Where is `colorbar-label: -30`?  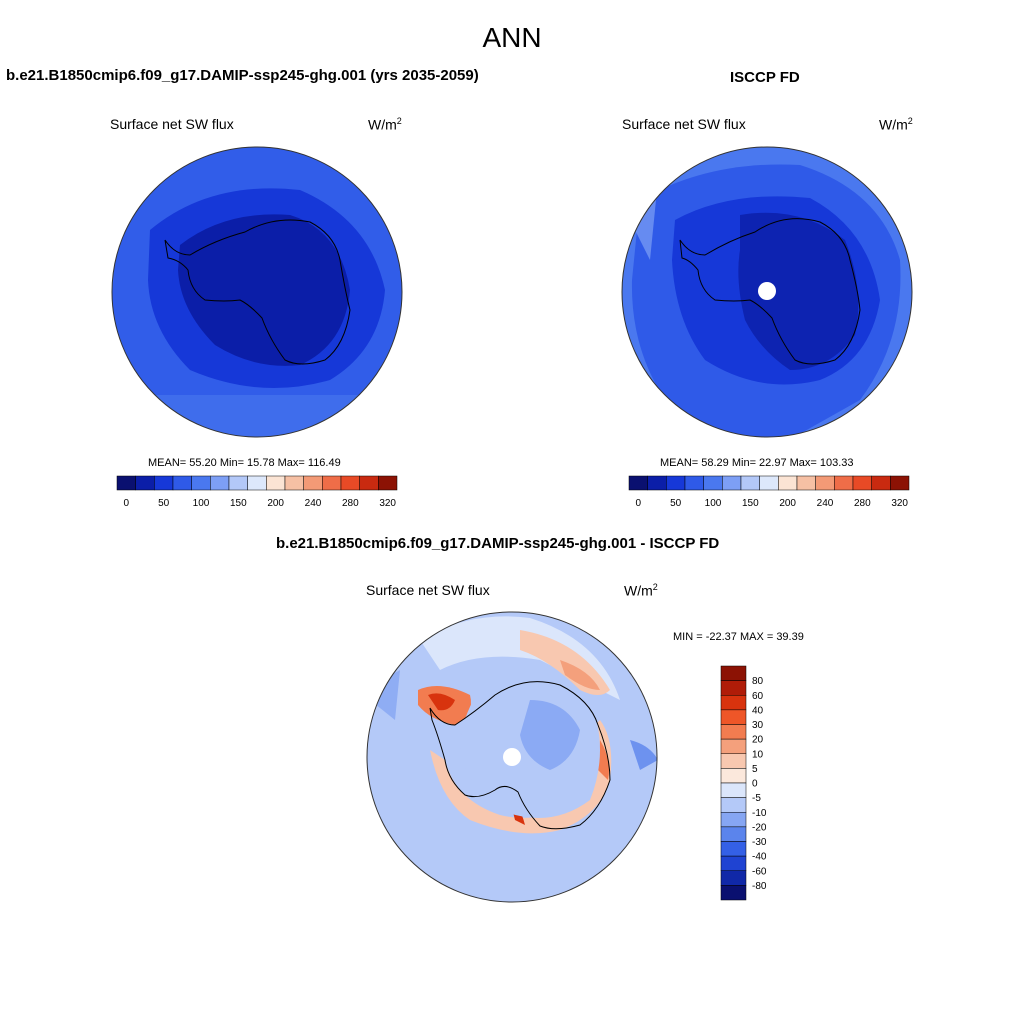
colorbar-label: -30 is located at coordinates (759, 842).